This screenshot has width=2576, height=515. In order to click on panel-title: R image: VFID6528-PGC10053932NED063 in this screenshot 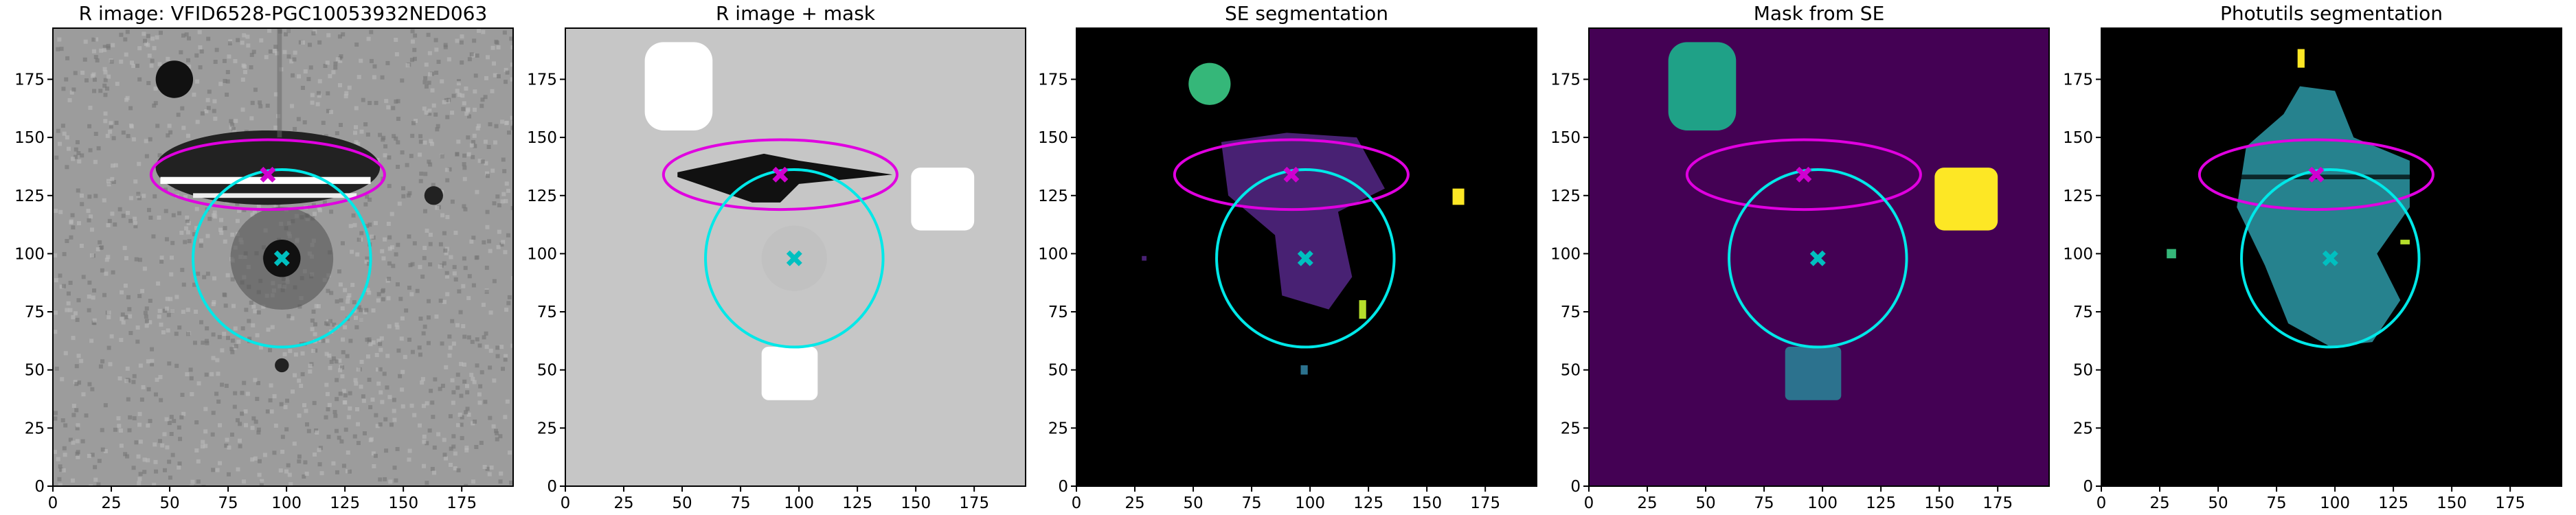, I will do `click(283, 13)`.